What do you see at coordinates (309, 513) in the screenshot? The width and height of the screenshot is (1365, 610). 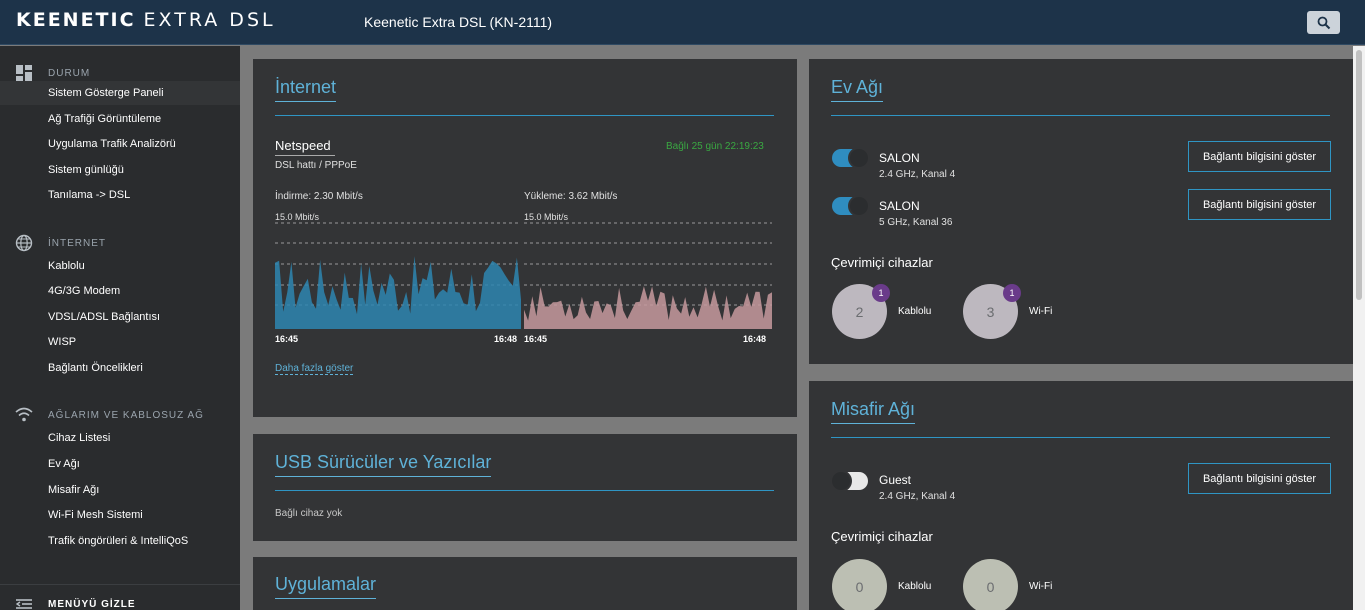 I see `no-devices-text: Bağlı cihaz yok` at bounding box center [309, 513].